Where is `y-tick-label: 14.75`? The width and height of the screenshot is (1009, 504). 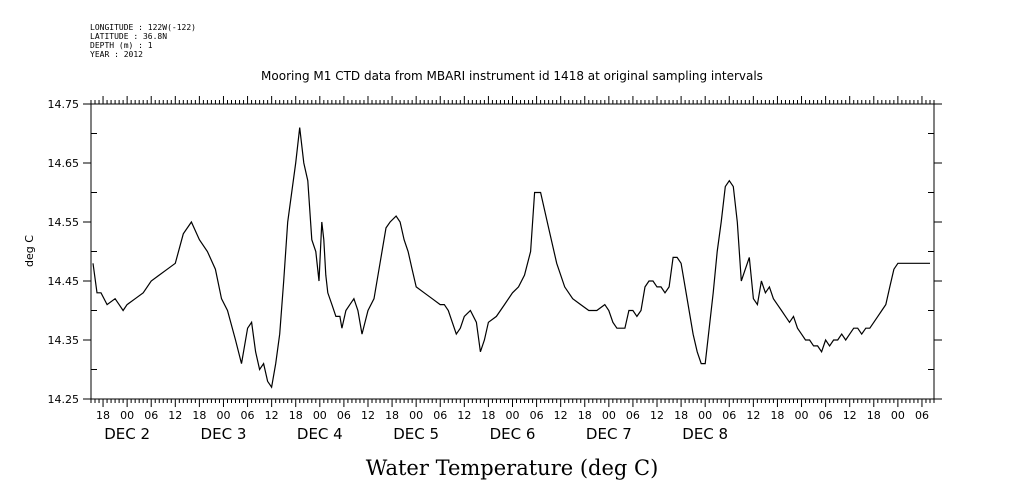
y-tick-label: 14.75 is located at coordinates (64, 104).